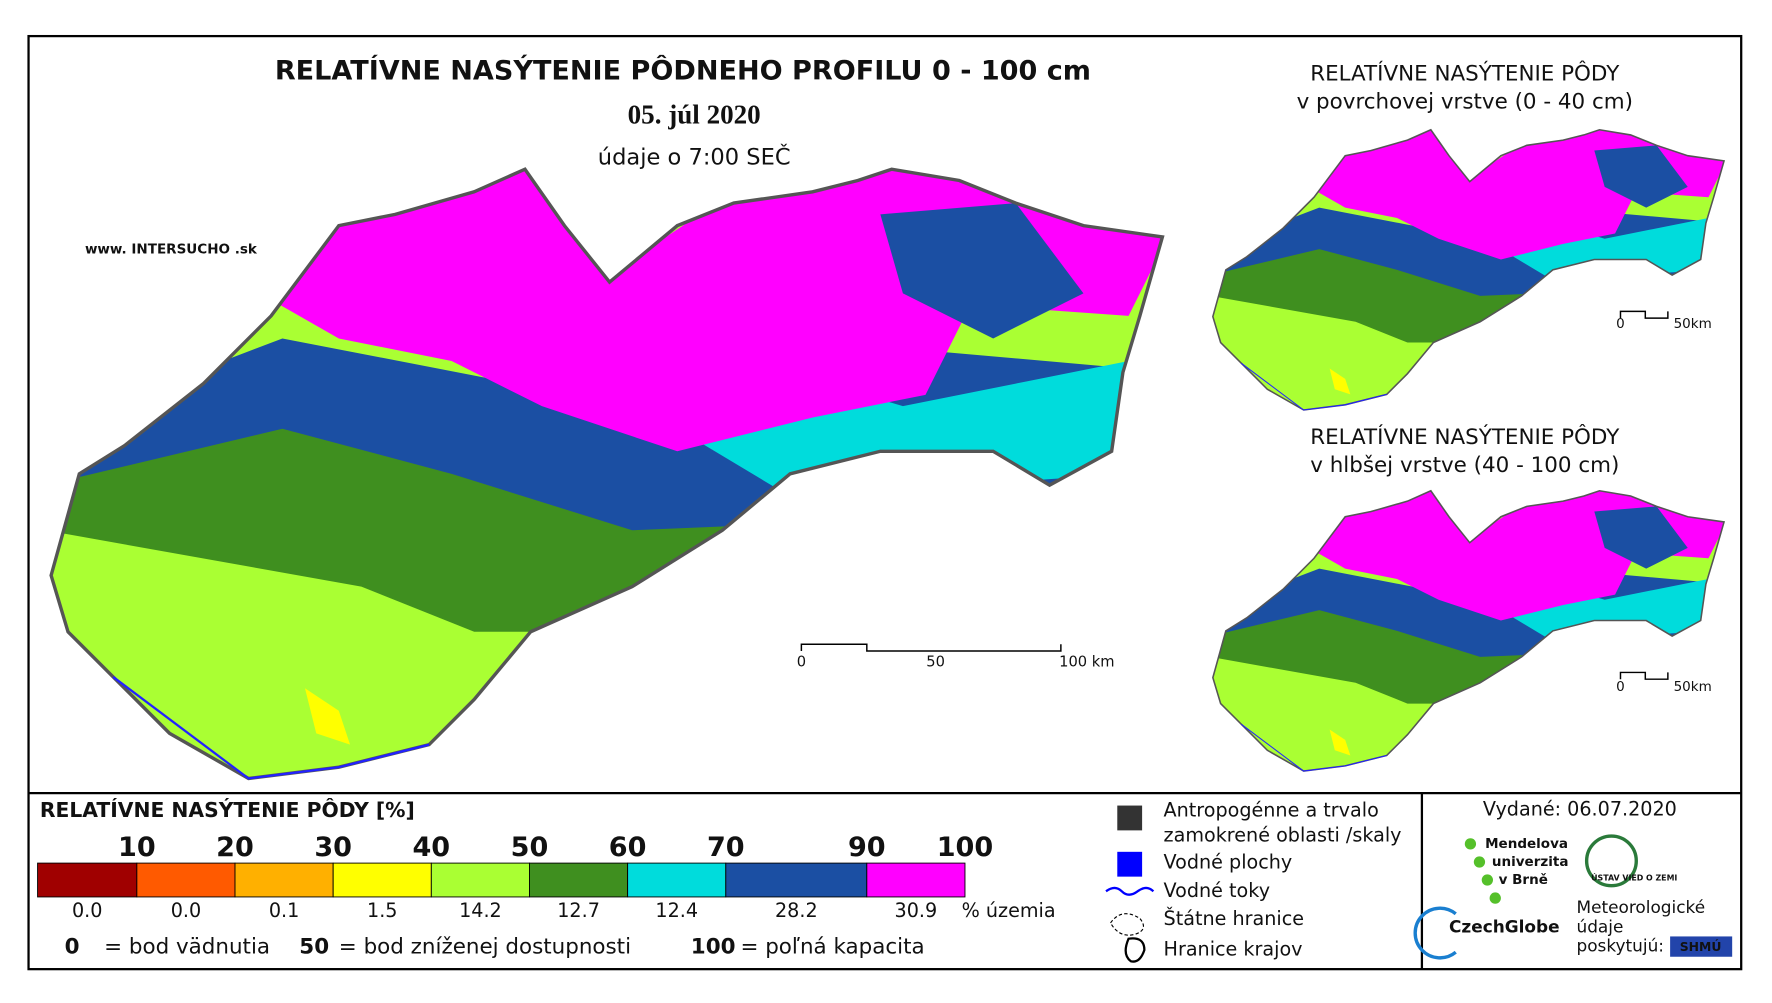  Describe the element at coordinates (1620, 946) in the screenshot. I see `meteo-label: poskytujú:` at that location.